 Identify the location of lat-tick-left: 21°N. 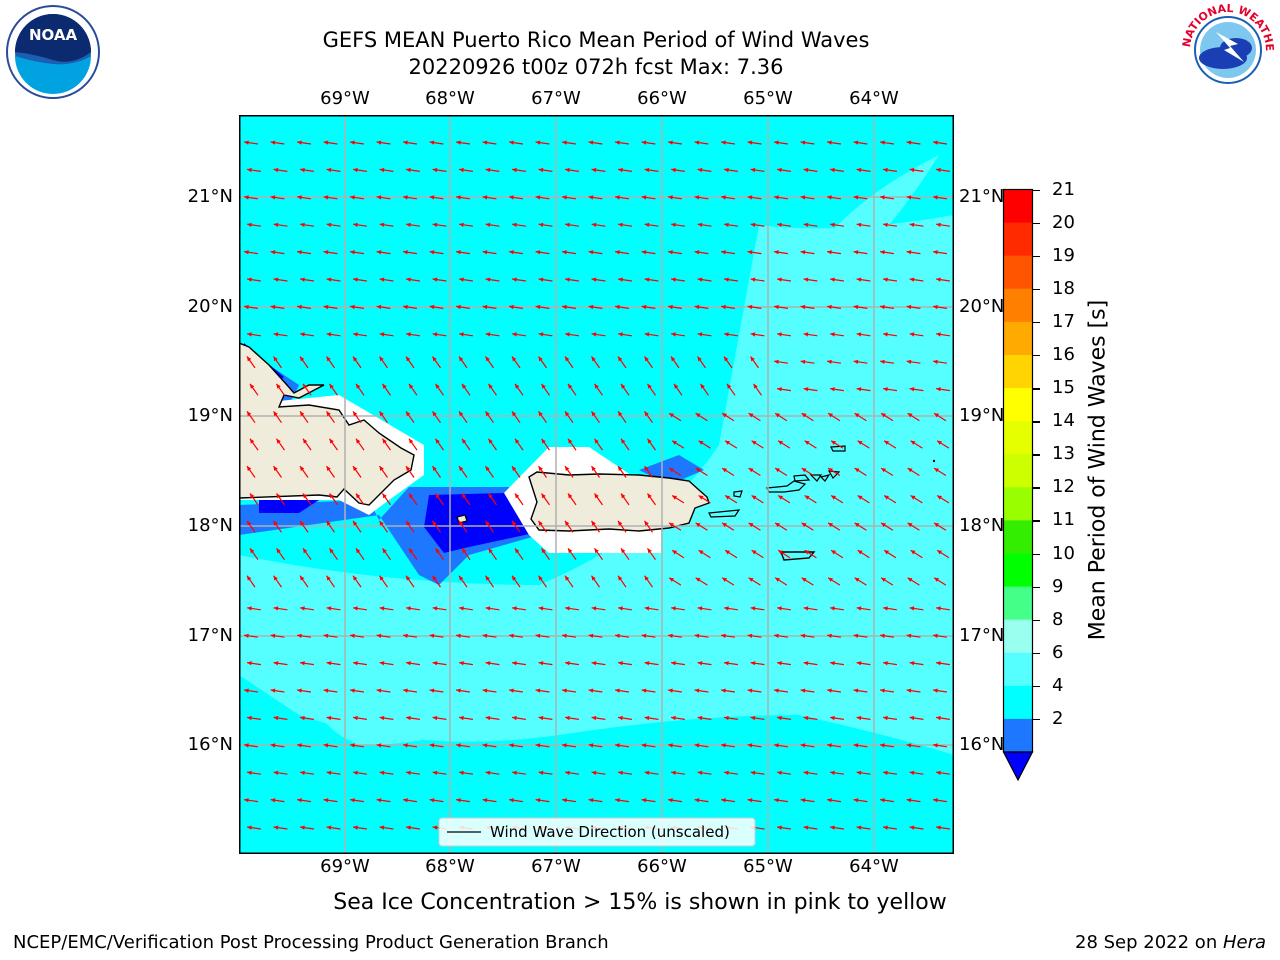
(210, 196).